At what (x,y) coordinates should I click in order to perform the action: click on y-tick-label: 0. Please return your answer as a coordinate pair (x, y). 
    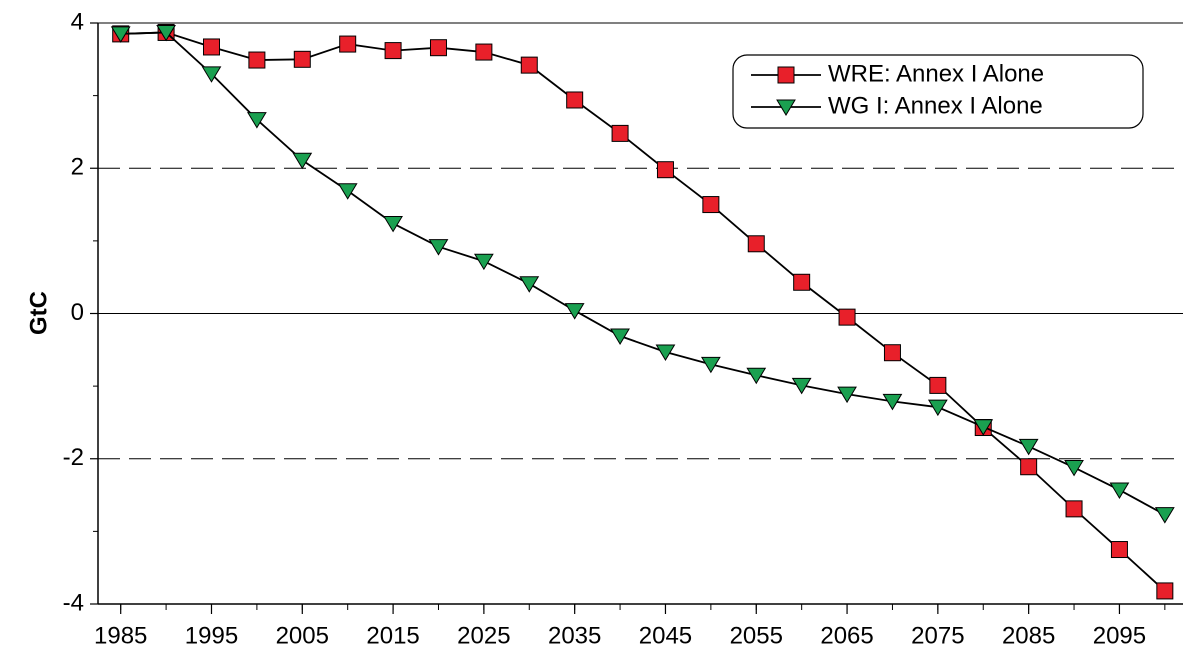
    Looking at the image, I should click on (77, 312).